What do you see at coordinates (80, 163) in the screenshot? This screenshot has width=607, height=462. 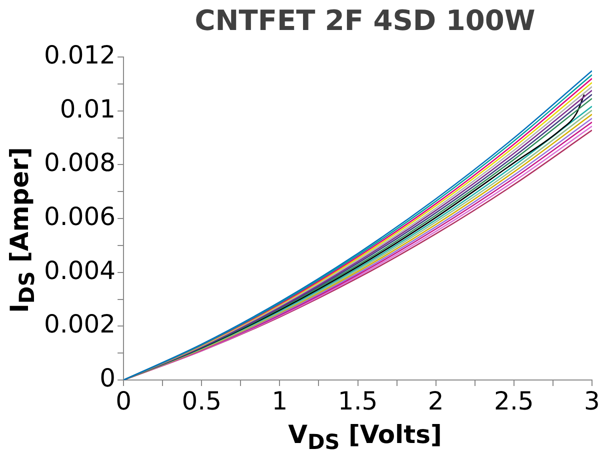 I see `y-tick-label: 0.008` at bounding box center [80, 163].